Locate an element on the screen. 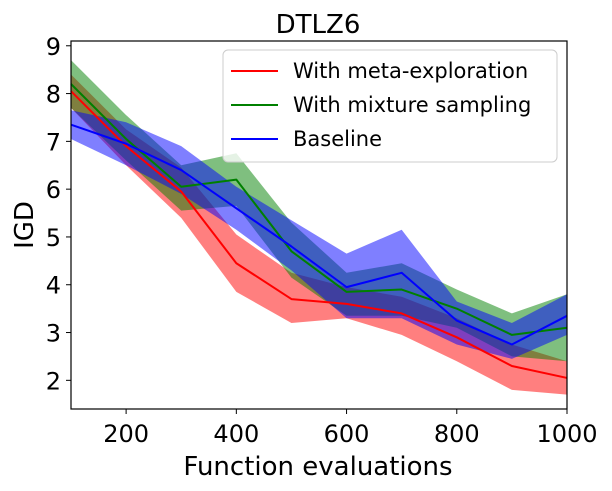 This screenshot has width=612, height=491. y-axis-ticks: 2 3 4 5 6 7 8 9 is located at coordinates (58, 214).